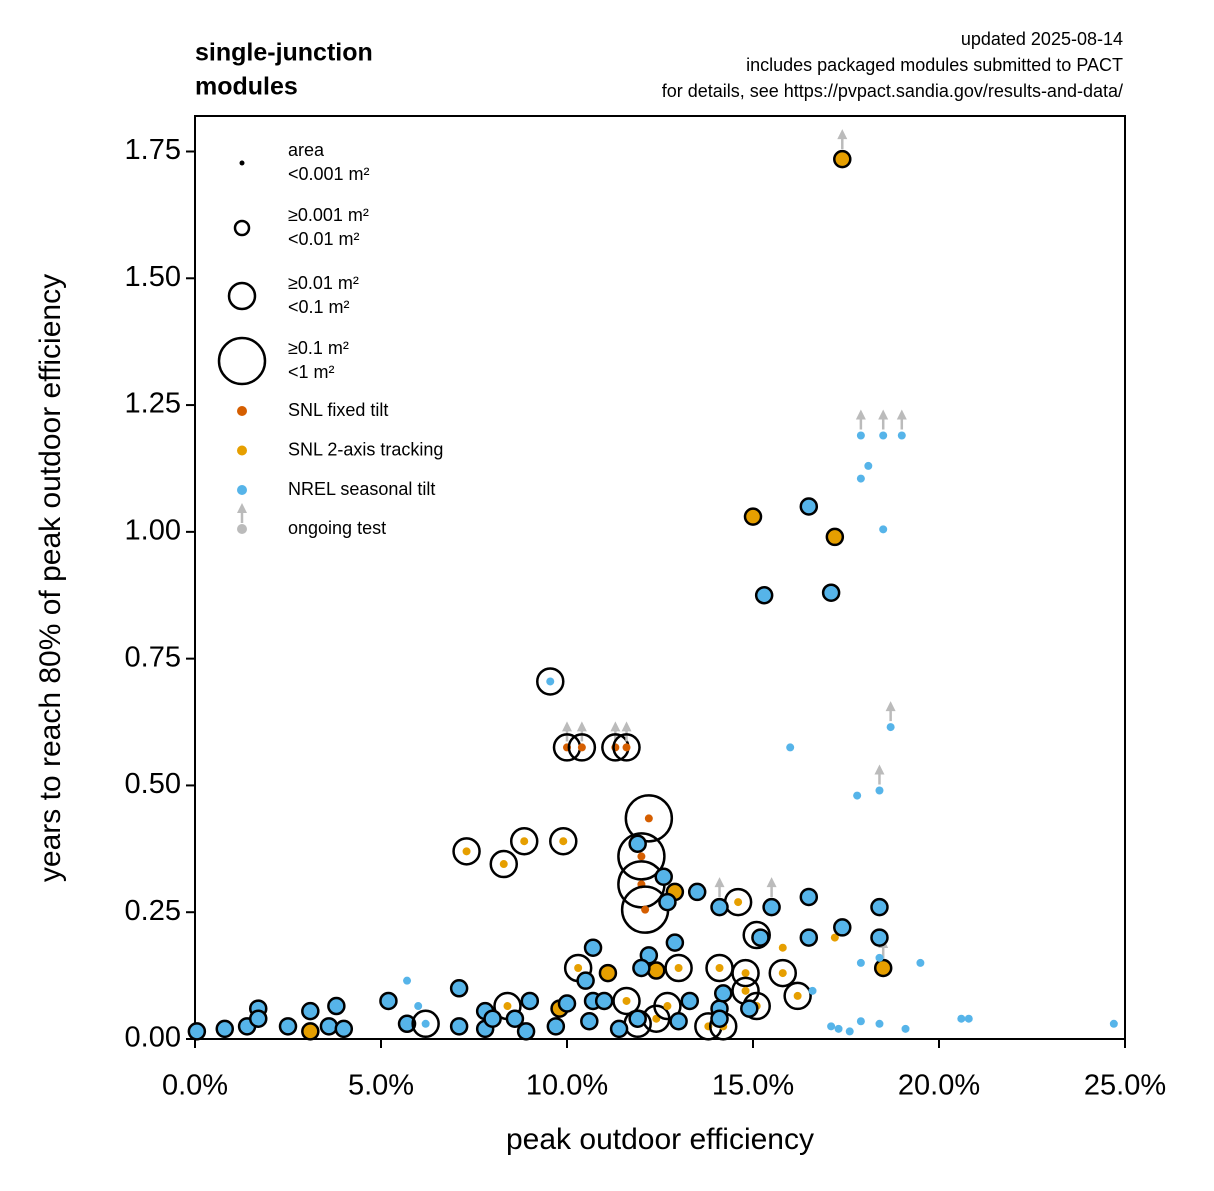 Image resolution: width=1214 pixels, height=1191 pixels. Describe the element at coordinates (338, 410) in the screenshot. I see `legend-label: SNL fixed tilt` at that location.